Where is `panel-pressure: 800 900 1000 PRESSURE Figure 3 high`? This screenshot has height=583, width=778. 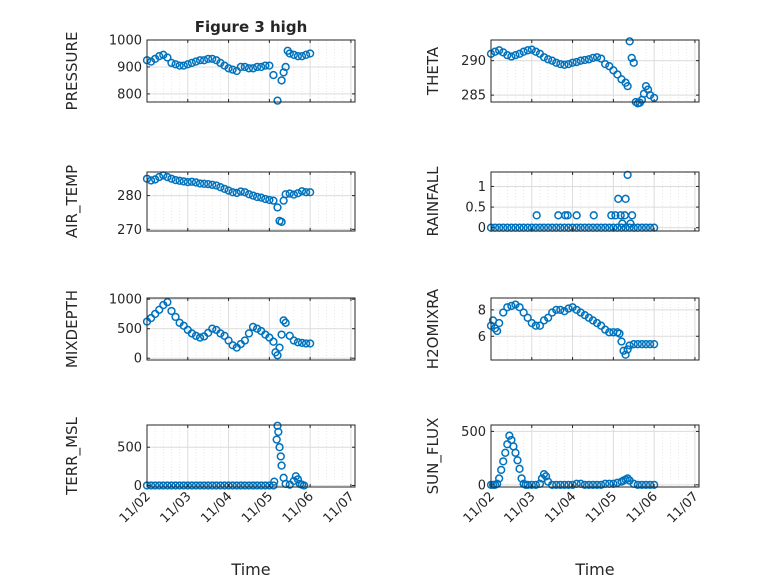 panel-pressure: 800 900 1000 PRESSURE Figure 3 high is located at coordinates (209, 64).